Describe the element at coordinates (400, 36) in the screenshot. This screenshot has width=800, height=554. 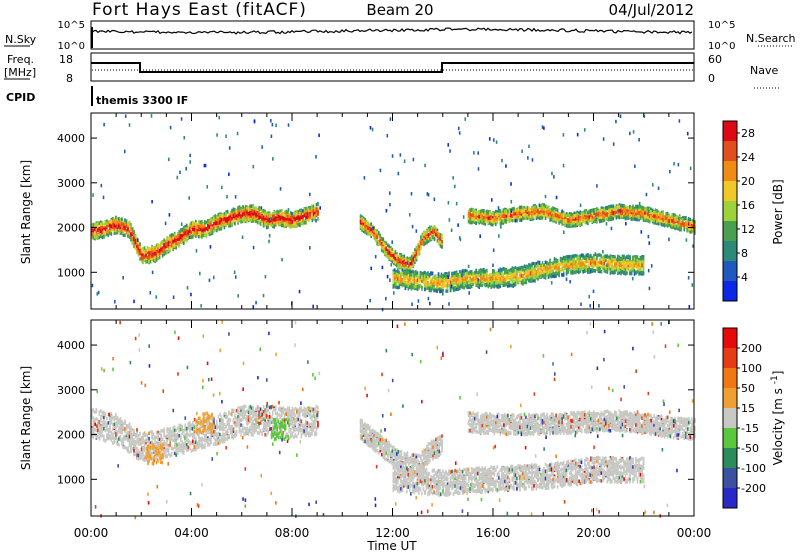
I see `nsky-panel: N.Sky 10^5 10^0 10^5 10^0 N.Search` at that location.